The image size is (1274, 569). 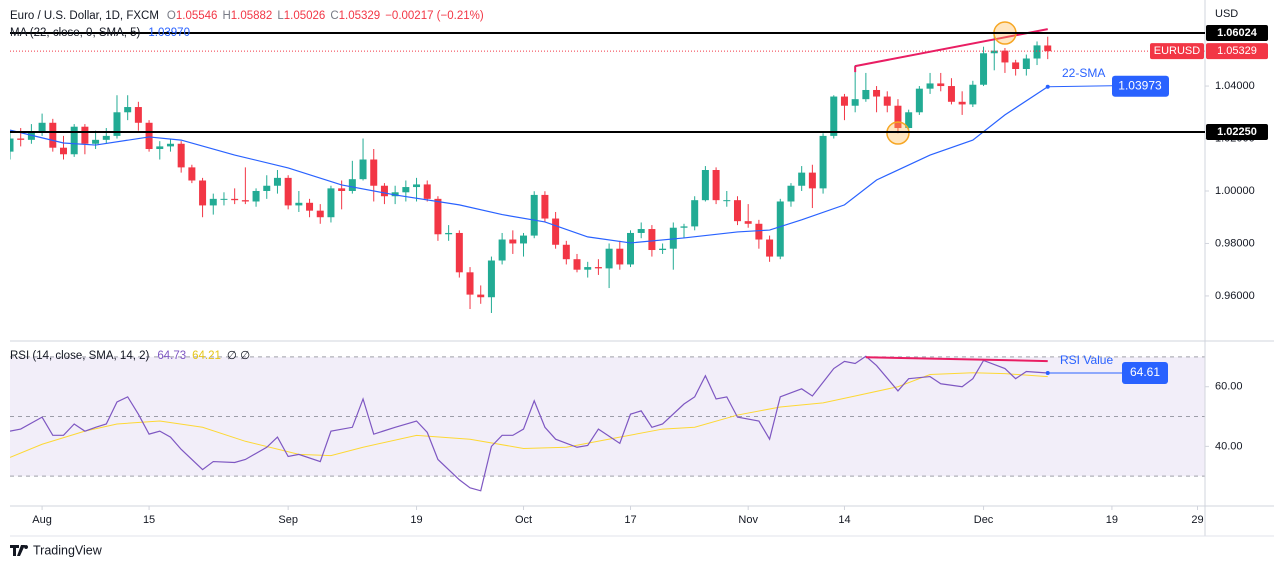 I want to click on ohlc-value: 1.05546, so click(x=197, y=16).